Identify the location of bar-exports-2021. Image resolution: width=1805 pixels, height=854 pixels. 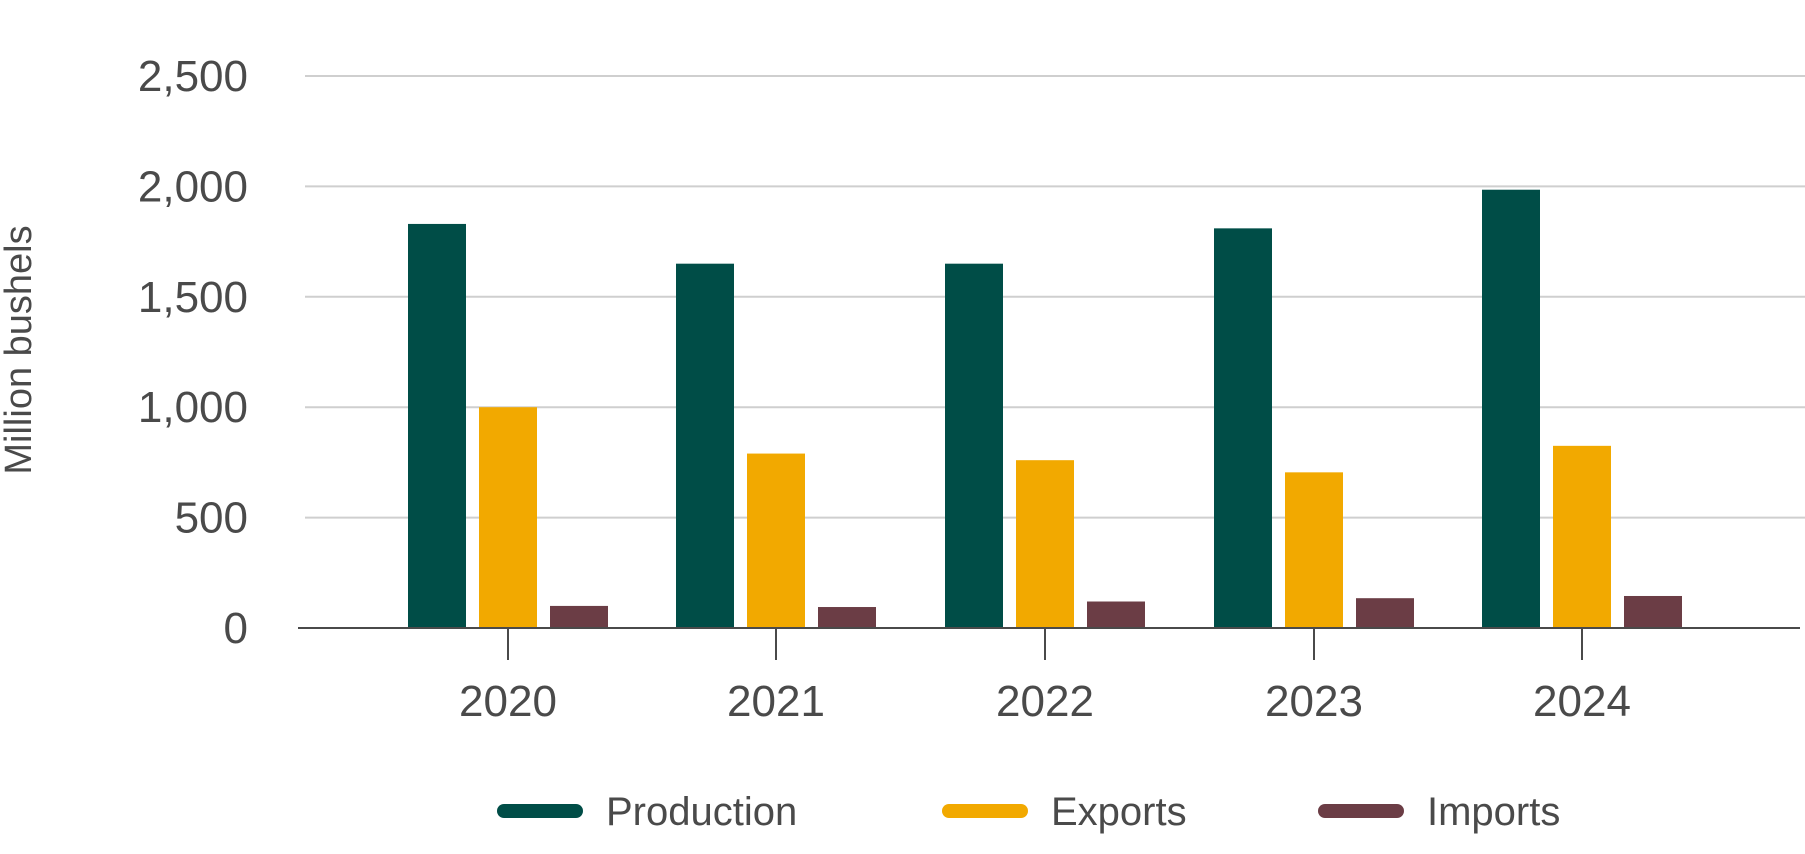
(776, 540).